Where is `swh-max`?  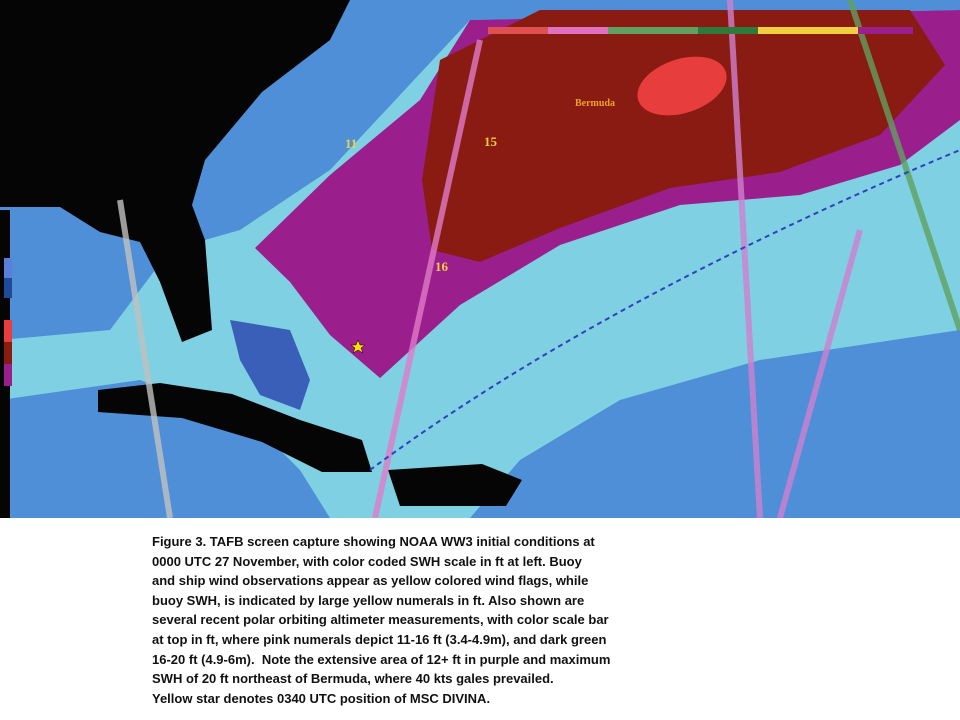
swh-max is located at coordinates (682, 86).